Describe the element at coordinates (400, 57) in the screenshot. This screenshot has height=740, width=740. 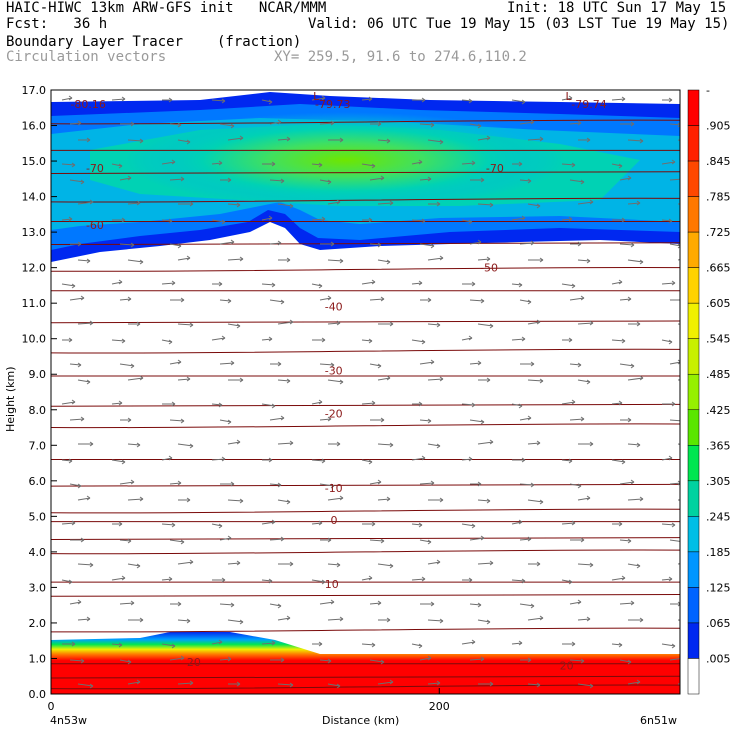
I see `cross-section-endpoints: XY= 259.5, 91.6 to 274.6,110.2` at that location.